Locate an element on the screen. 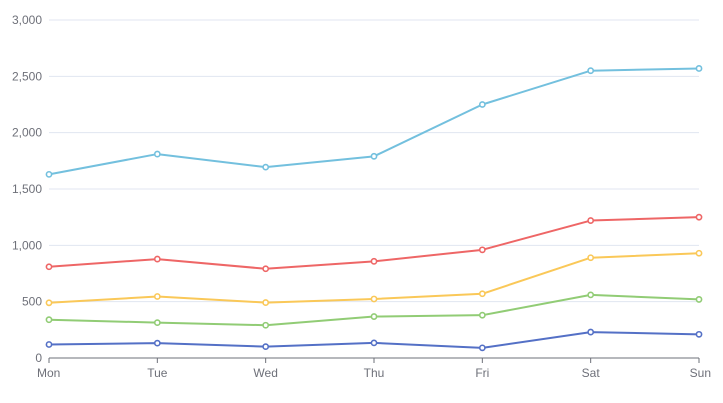  y-tick-label: 1,500 is located at coordinates (27, 189).